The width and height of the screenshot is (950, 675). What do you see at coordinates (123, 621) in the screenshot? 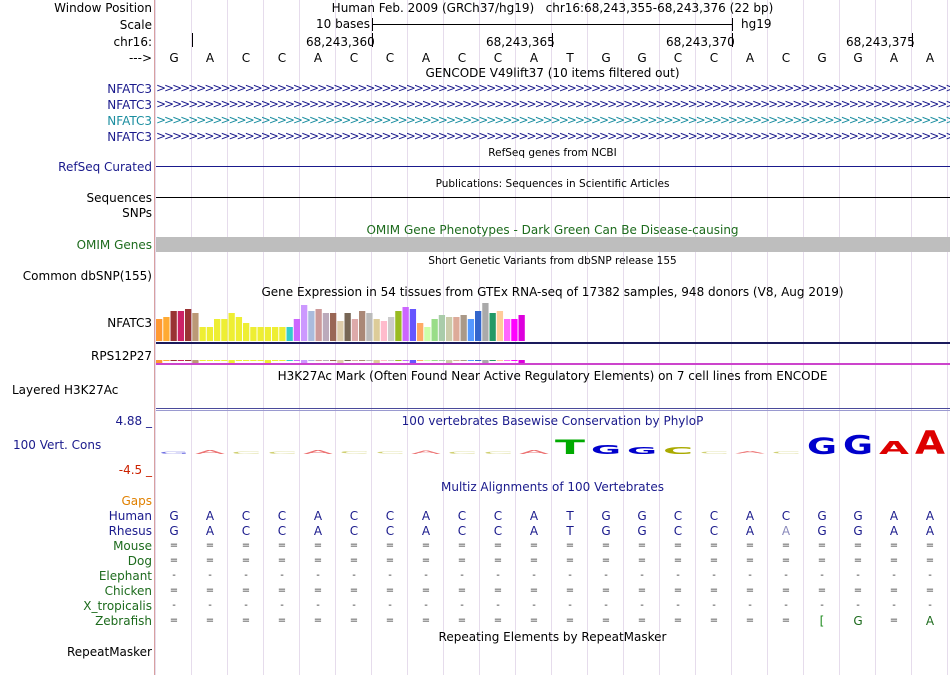
I see `species-label: Zebrafish` at bounding box center [123, 621].